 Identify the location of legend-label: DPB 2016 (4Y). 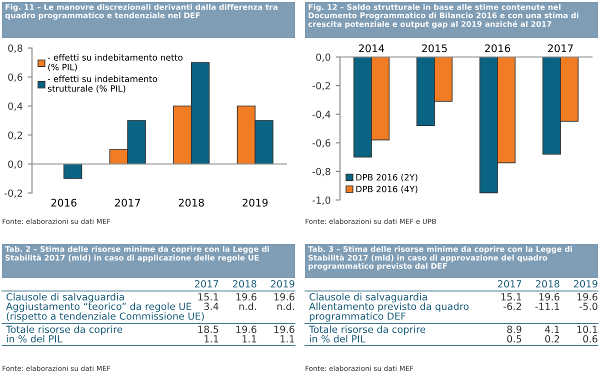
(387, 190).